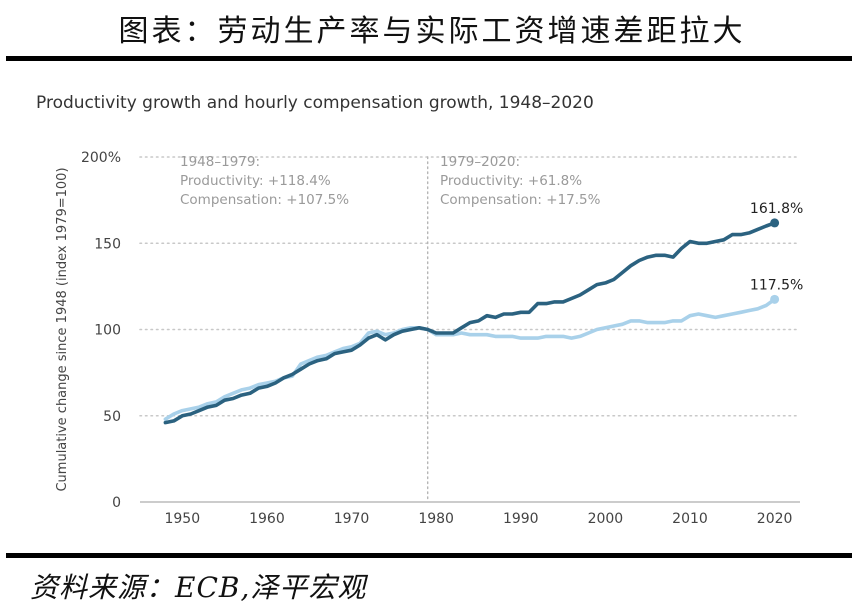  What do you see at coordinates (775, 223) in the screenshot?
I see `end-point-productivity` at bounding box center [775, 223].